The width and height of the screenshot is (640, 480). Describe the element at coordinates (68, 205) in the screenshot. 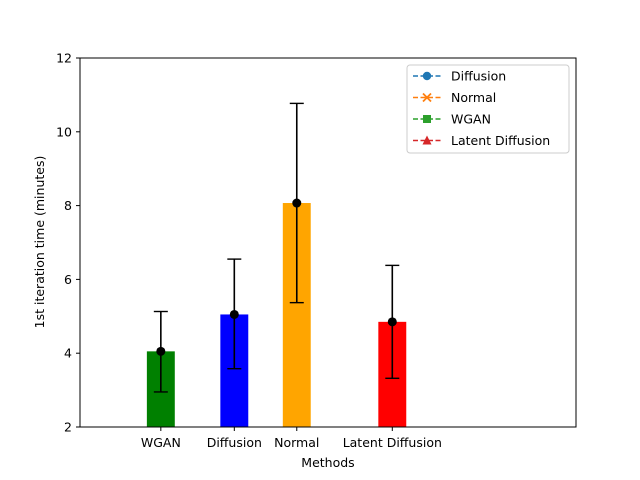

I see `y-tick-label: 8` at that location.